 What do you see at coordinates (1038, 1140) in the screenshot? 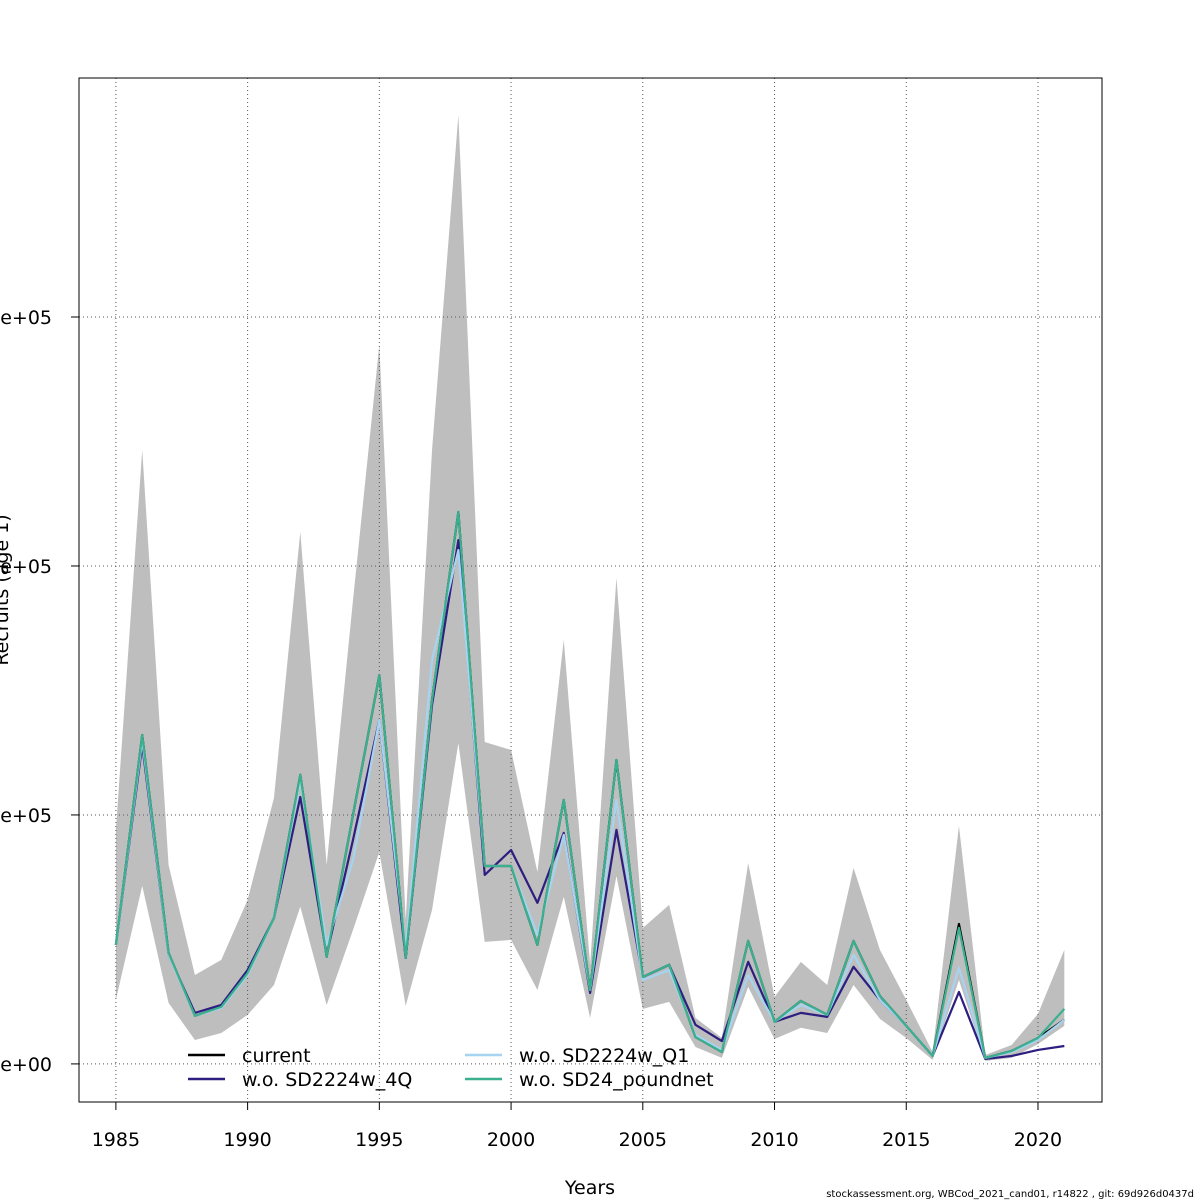
I see `x-tick-label: 2020` at bounding box center [1038, 1140].